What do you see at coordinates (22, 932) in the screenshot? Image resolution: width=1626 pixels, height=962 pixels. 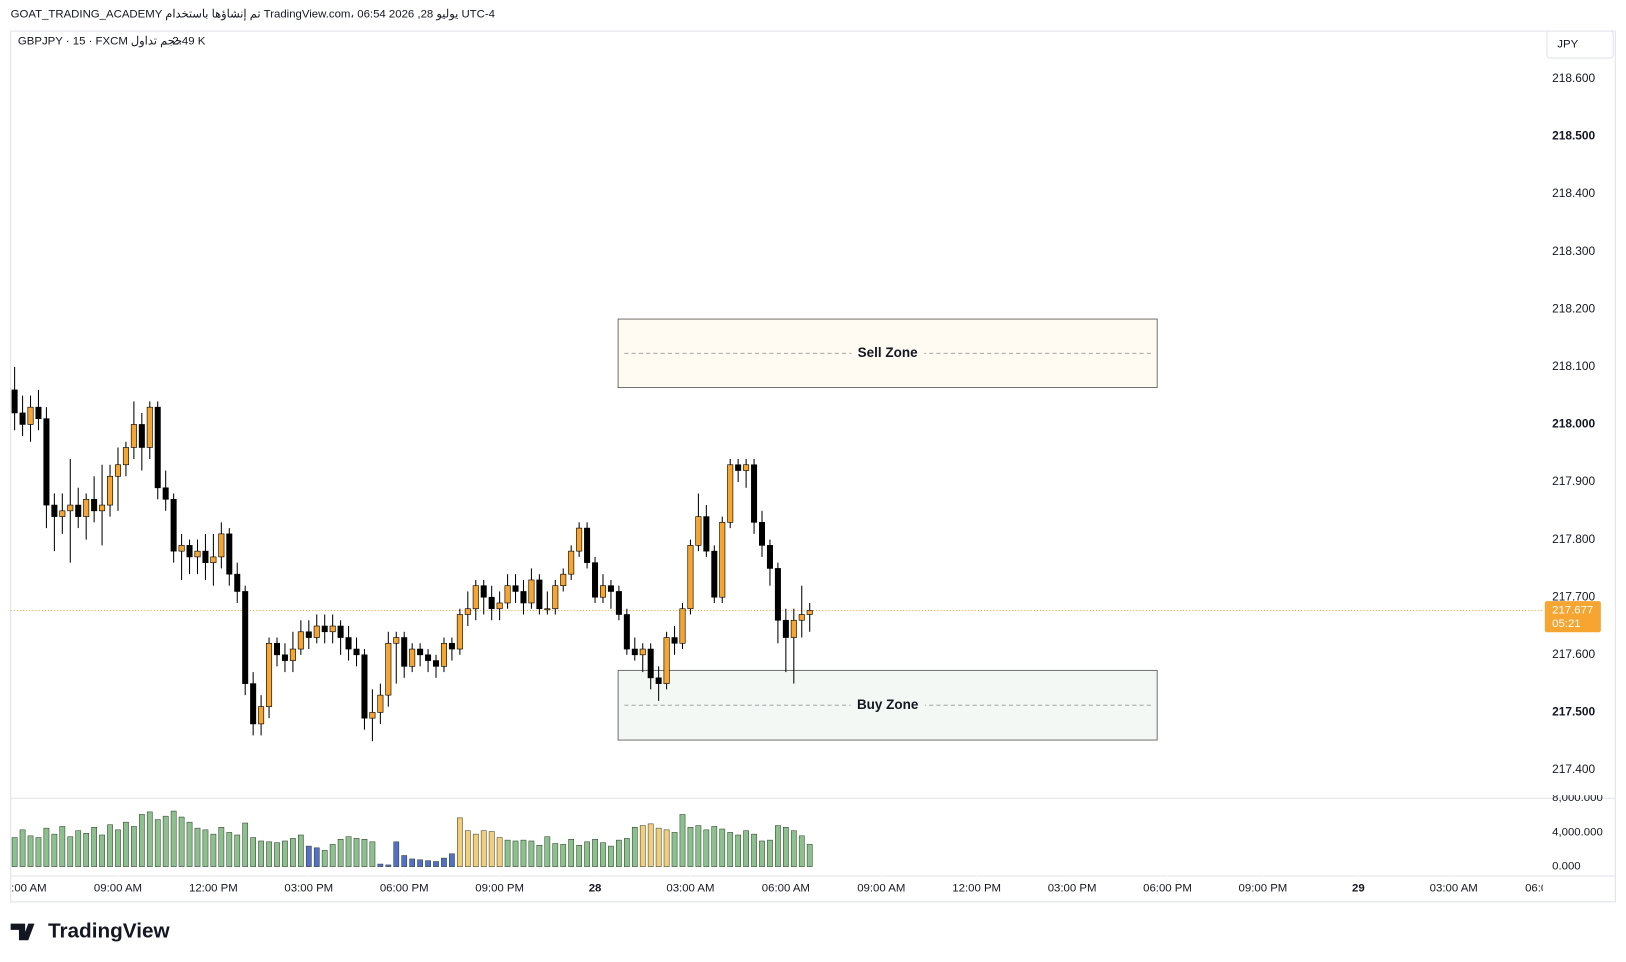 I see `logo-mark` at bounding box center [22, 932].